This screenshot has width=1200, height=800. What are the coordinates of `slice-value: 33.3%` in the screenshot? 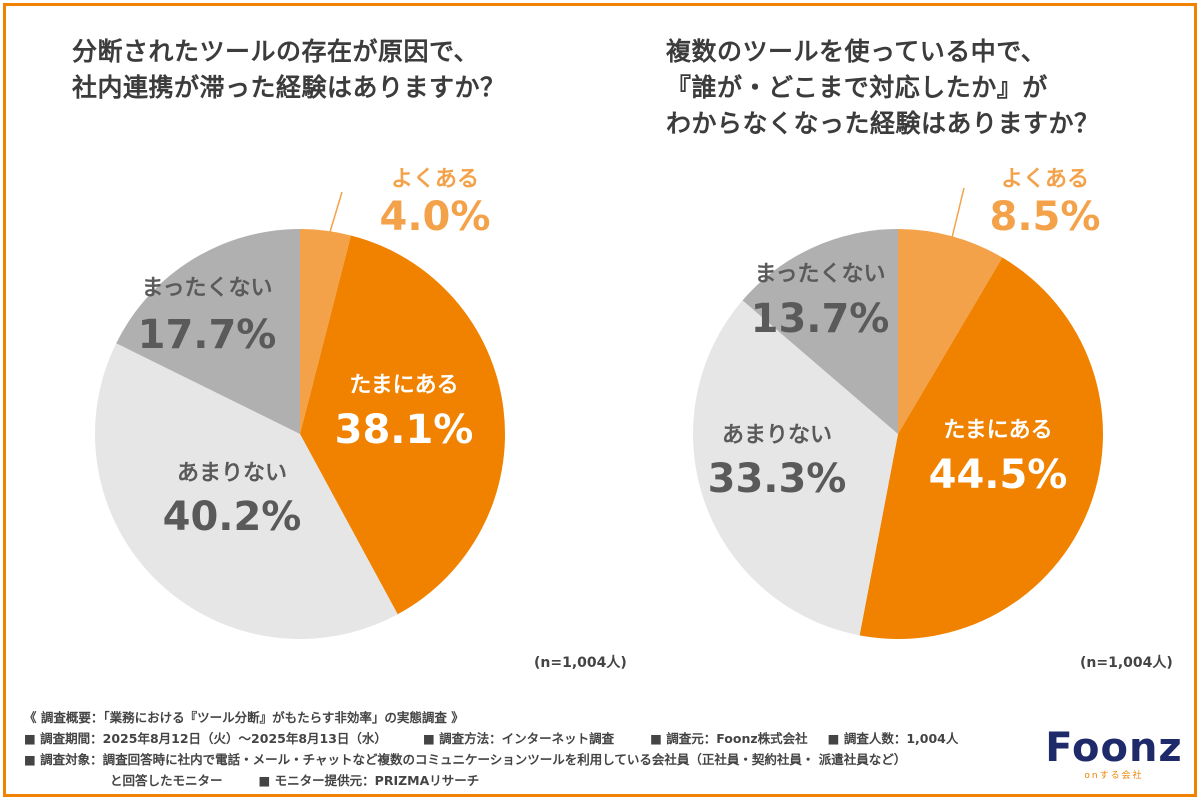 It's located at (777, 479).